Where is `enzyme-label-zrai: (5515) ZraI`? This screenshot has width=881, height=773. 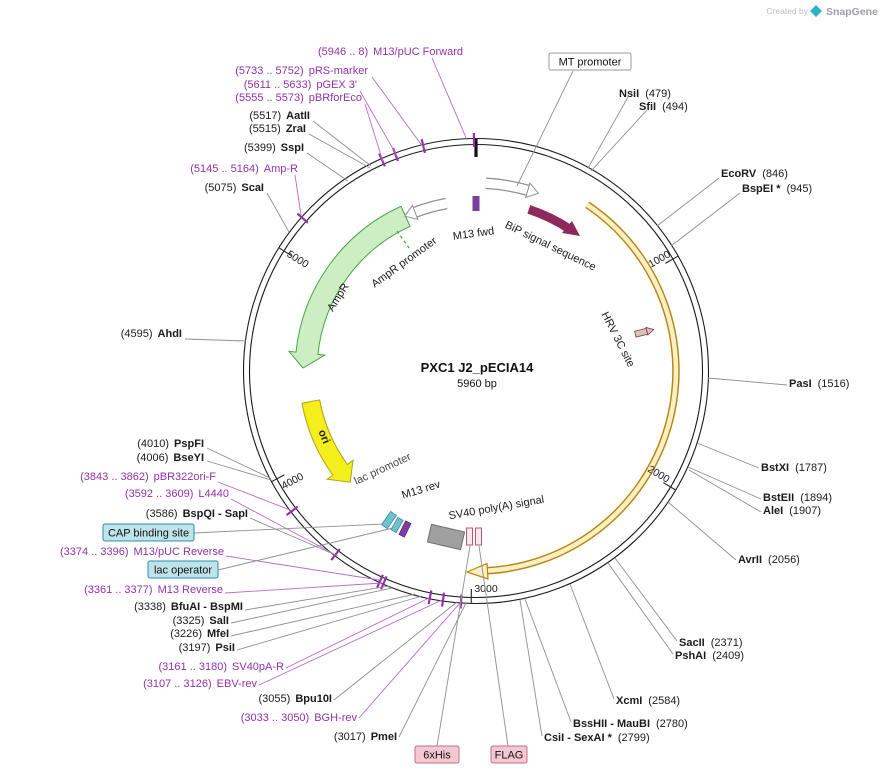 enzyme-label-zrai: (5515) ZraI is located at coordinates (277, 129).